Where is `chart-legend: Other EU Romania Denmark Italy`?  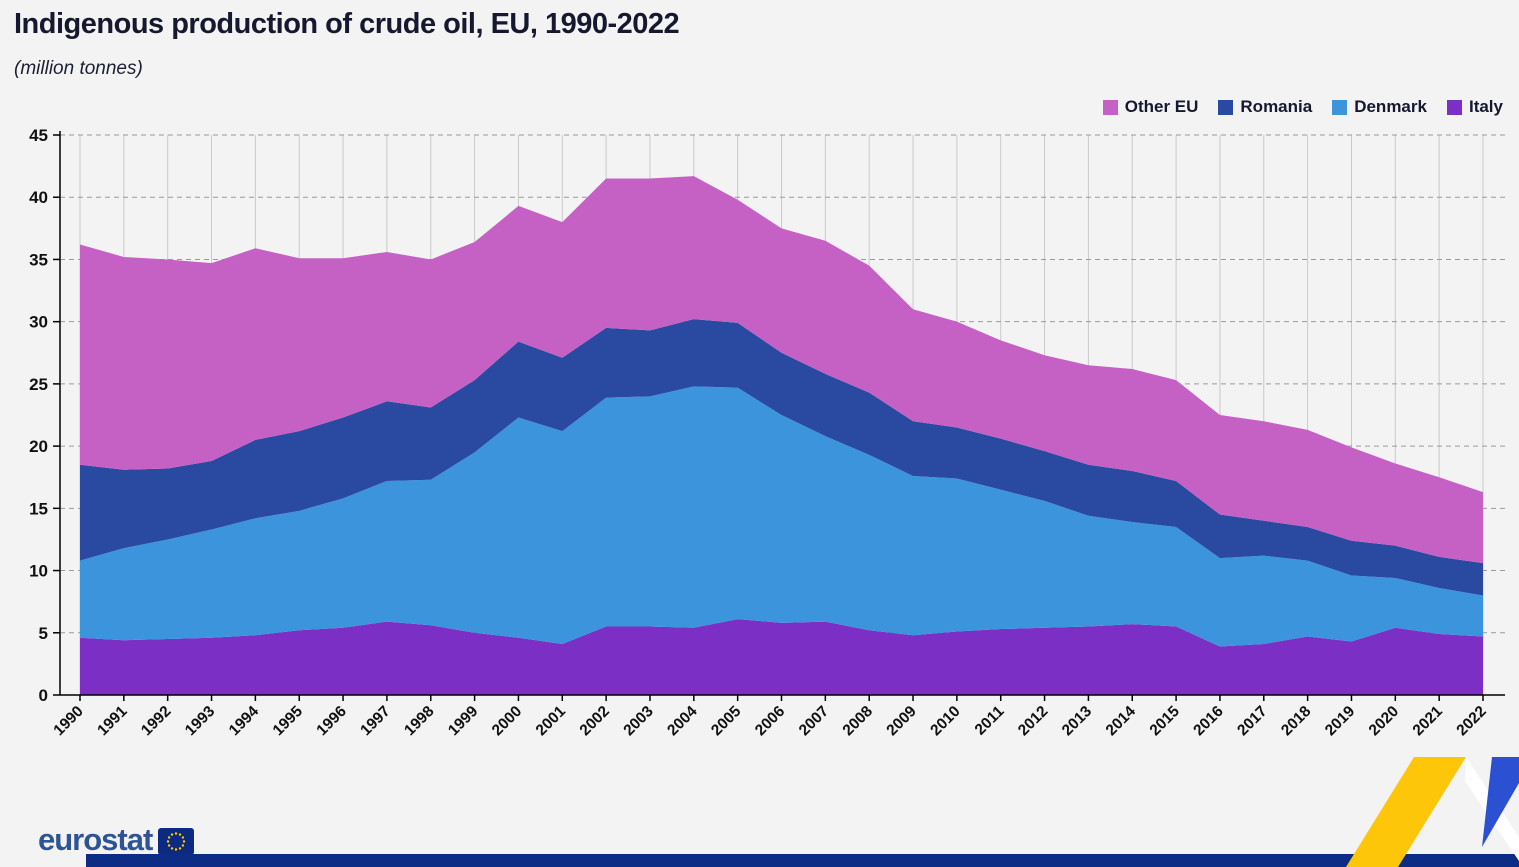 chart-legend: Other EU Romania Denmark Italy is located at coordinates (1302, 107).